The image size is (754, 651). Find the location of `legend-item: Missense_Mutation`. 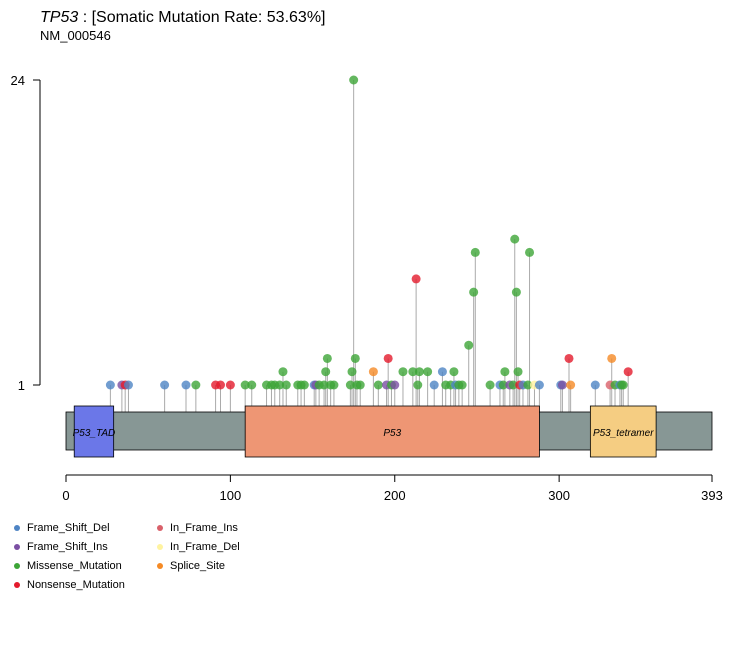

legend-item: Missense_Mutation is located at coordinates (69, 565).